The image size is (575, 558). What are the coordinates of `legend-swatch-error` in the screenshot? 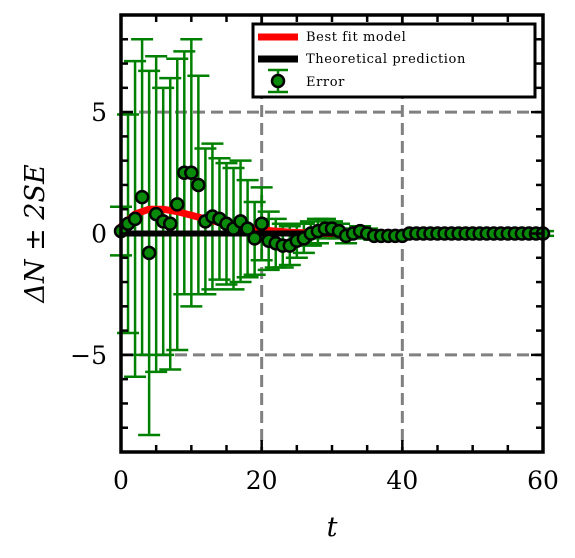 It's located at (278, 81).